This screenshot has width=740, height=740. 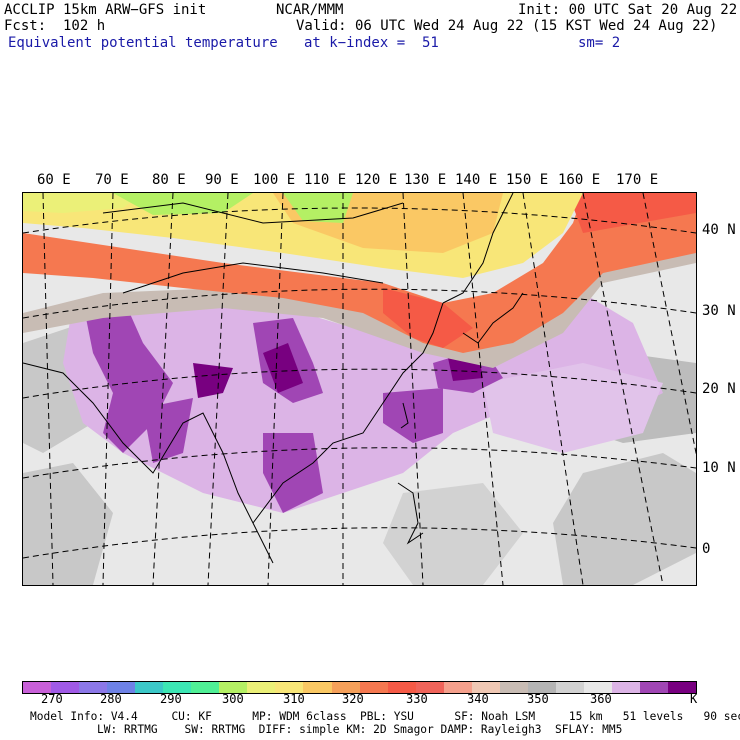 What do you see at coordinates (476, 180) in the screenshot?
I see `lon-label: 140 E` at bounding box center [476, 180].